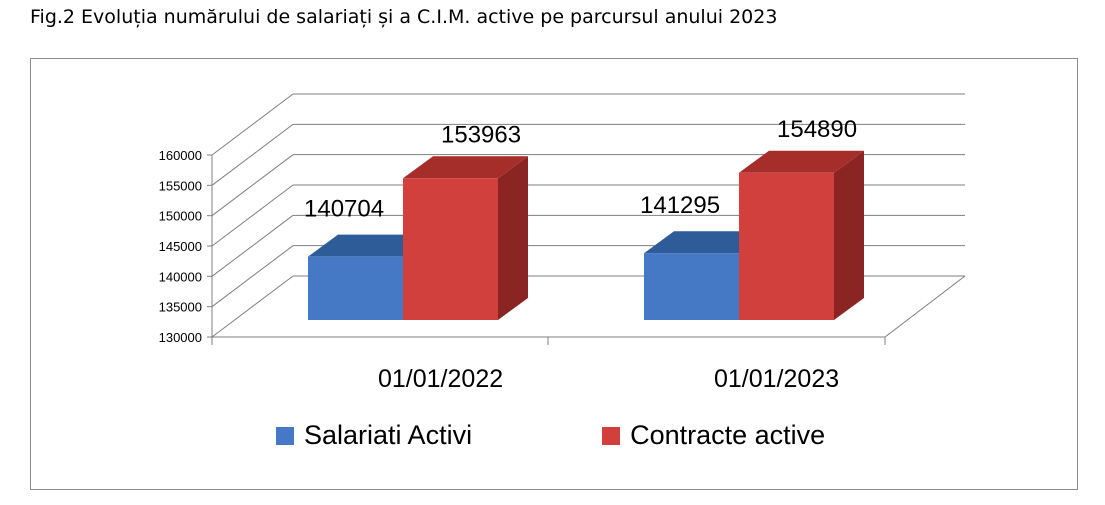  What do you see at coordinates (611, 435) in the screenshot?
I see `legend-swatch-contracte` at bounding box center [611, 435].